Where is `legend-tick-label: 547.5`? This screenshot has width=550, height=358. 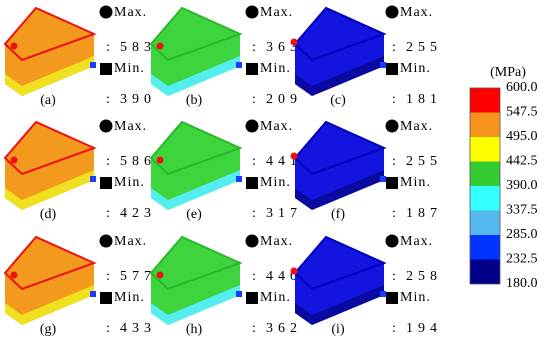 legend-tick-label: 547.5 is located at coordinates (522, 112).